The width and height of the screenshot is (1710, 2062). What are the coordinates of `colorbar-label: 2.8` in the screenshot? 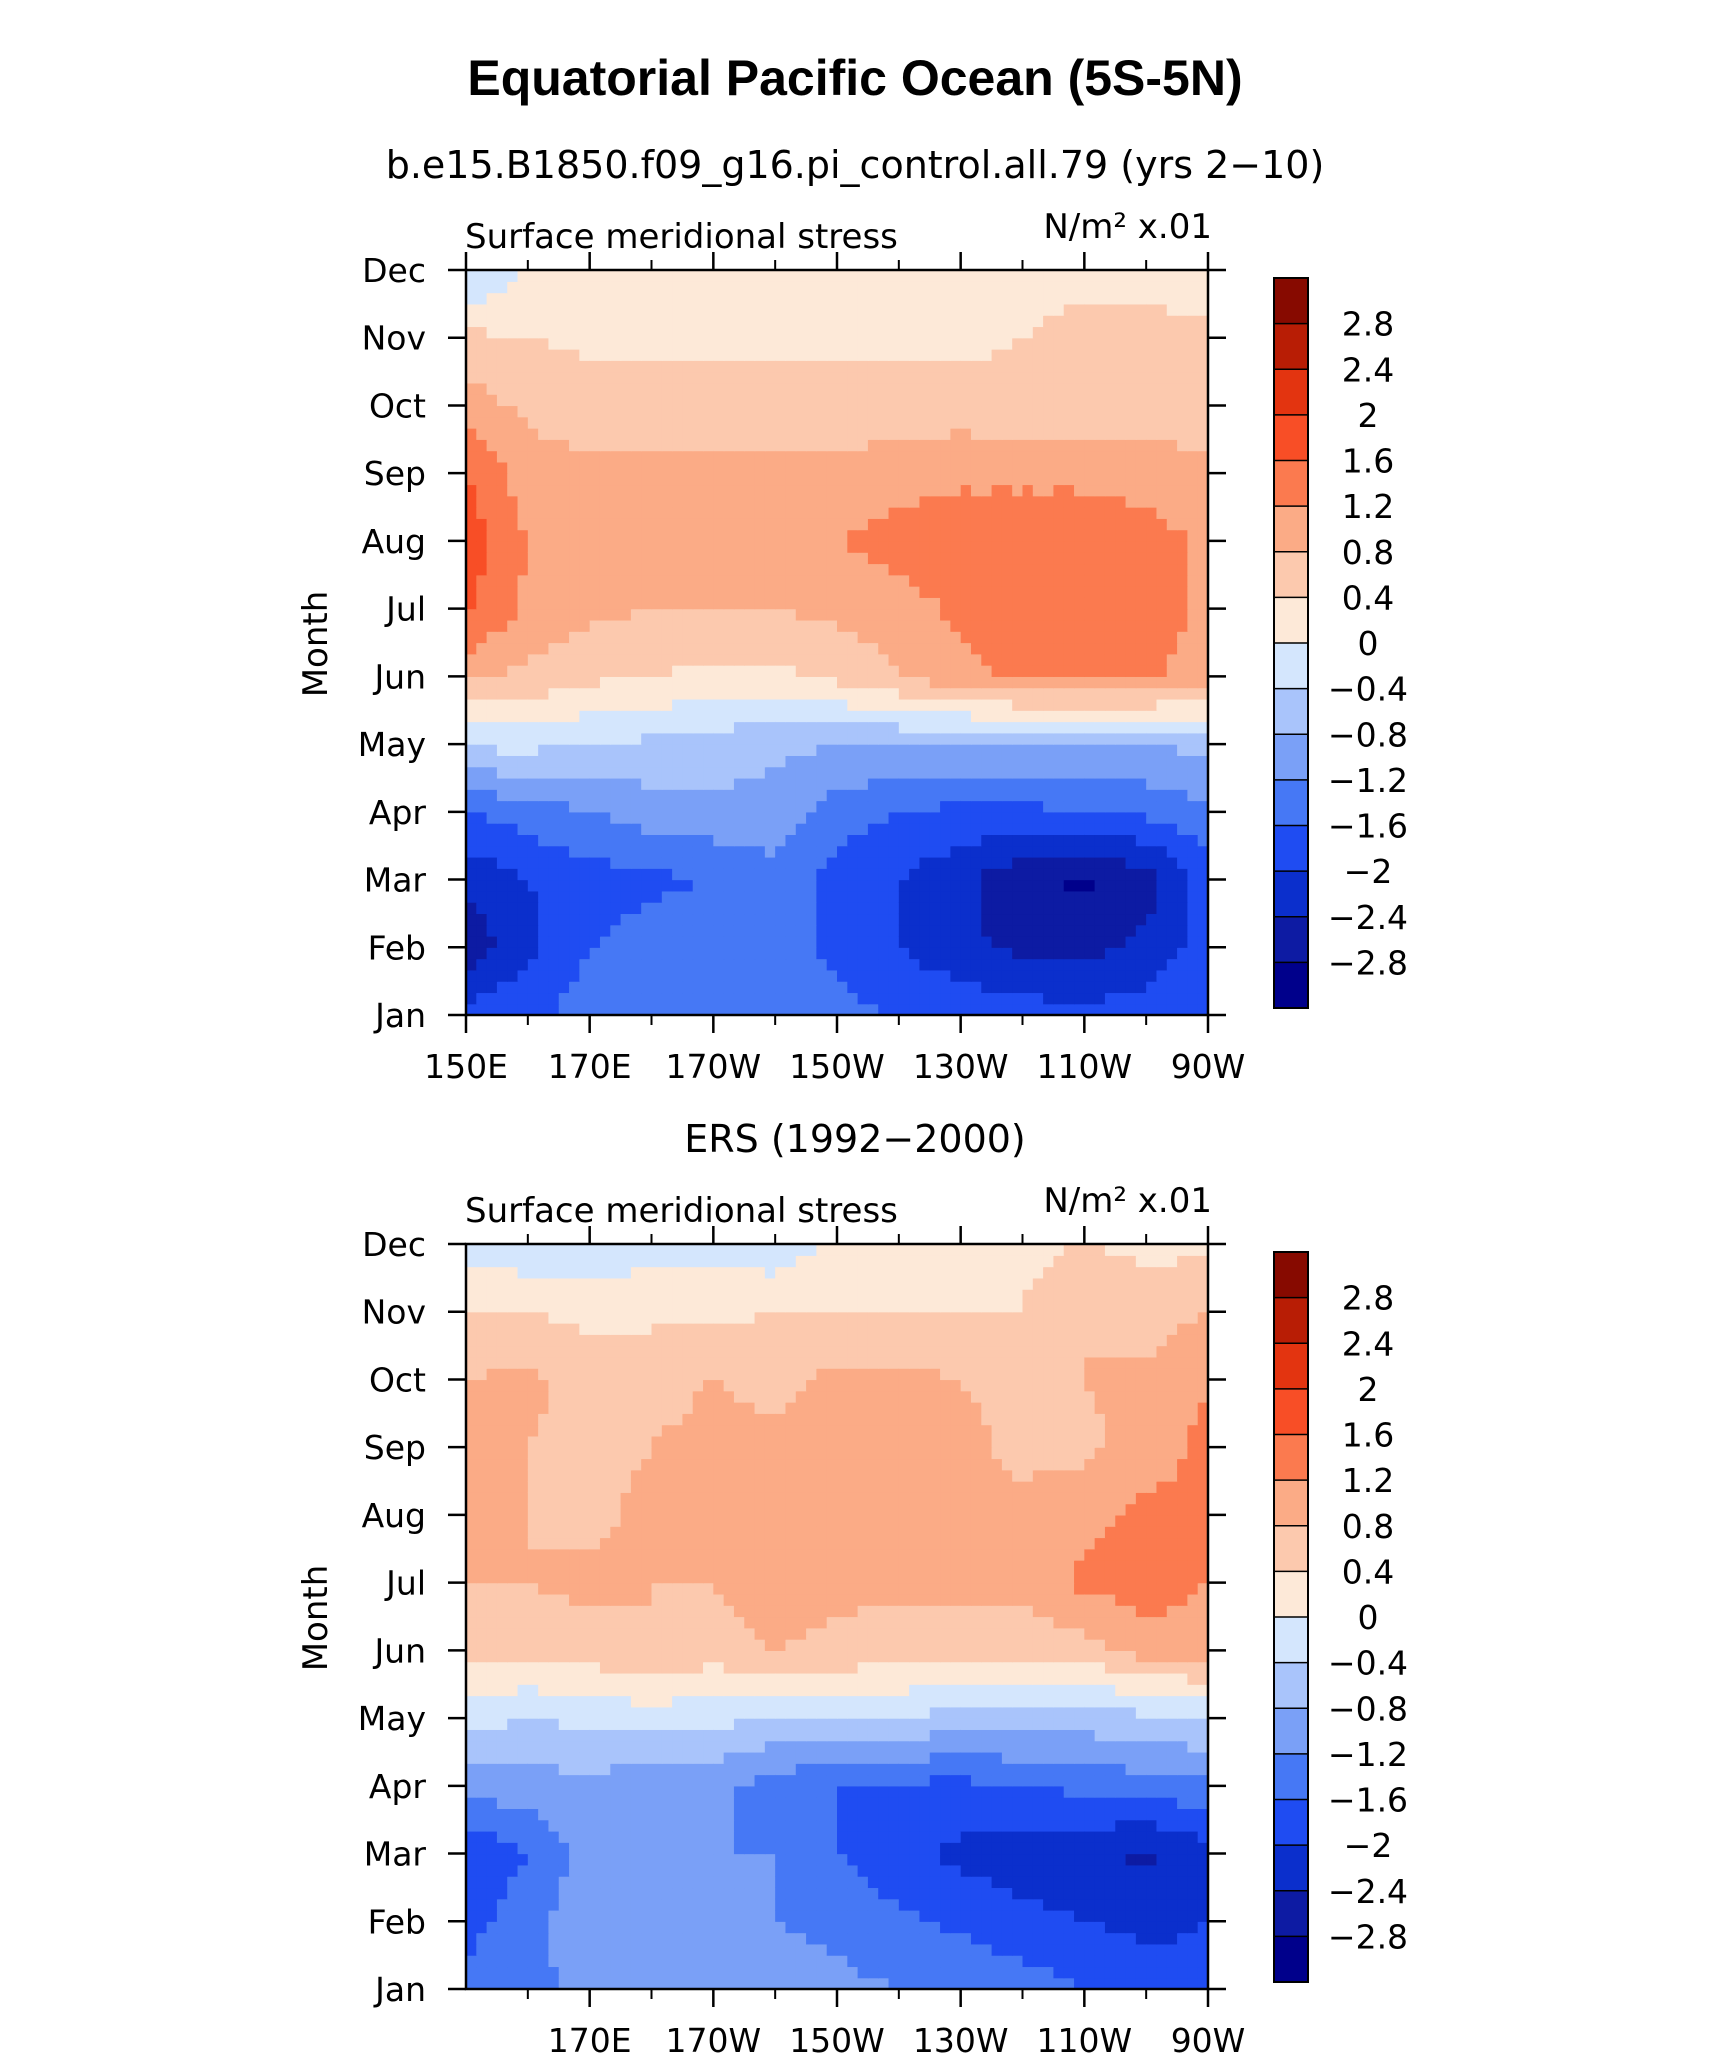 It's located at (1368, 324).